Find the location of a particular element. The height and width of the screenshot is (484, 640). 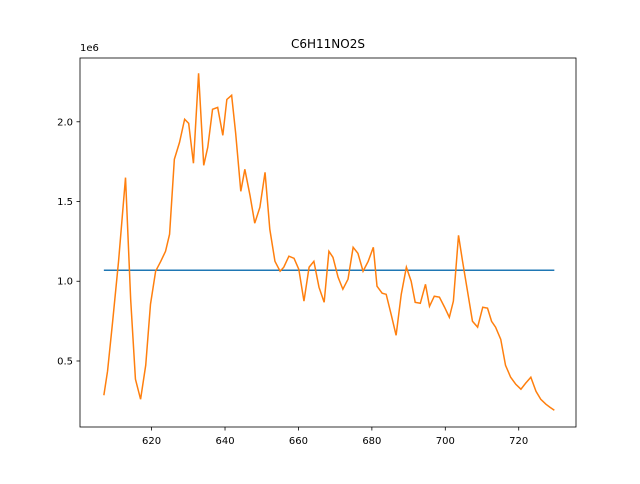

x-tick-label: 720 is located at coordinates (518, 441).